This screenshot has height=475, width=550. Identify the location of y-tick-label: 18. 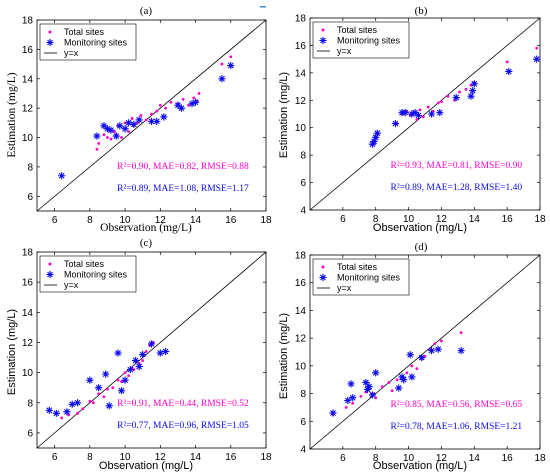
(28, 21).